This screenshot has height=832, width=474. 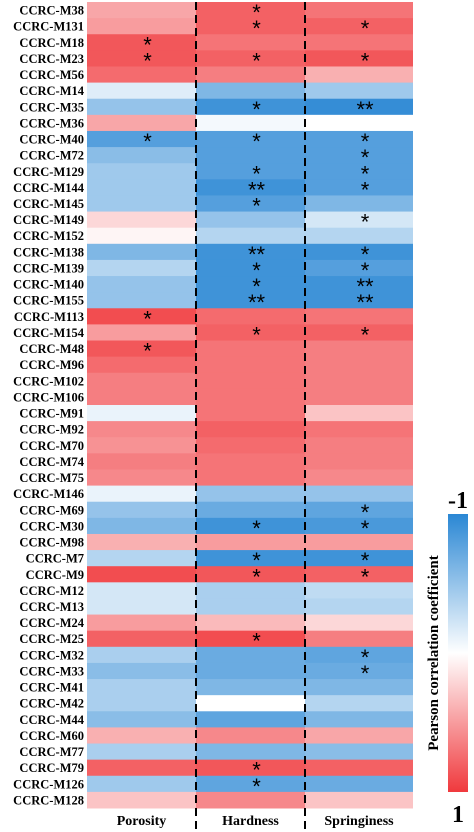 What do you see at coordinates (51, 414) in the screenshot?
I see `row-label: CCRC-M91` at bounding box center [51, 414].